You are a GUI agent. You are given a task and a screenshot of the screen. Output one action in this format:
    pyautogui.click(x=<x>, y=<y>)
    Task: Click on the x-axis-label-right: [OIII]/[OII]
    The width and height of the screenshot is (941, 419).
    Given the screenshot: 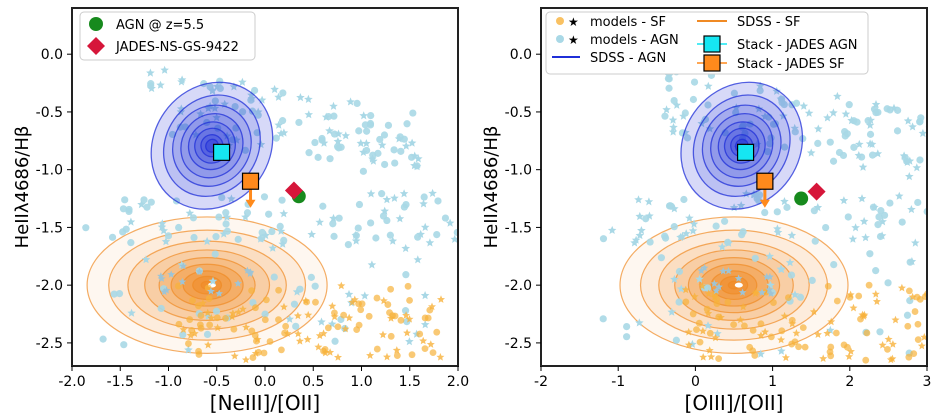 What is the action you would take?
    pyautogui.click(x=734, y=403)
    